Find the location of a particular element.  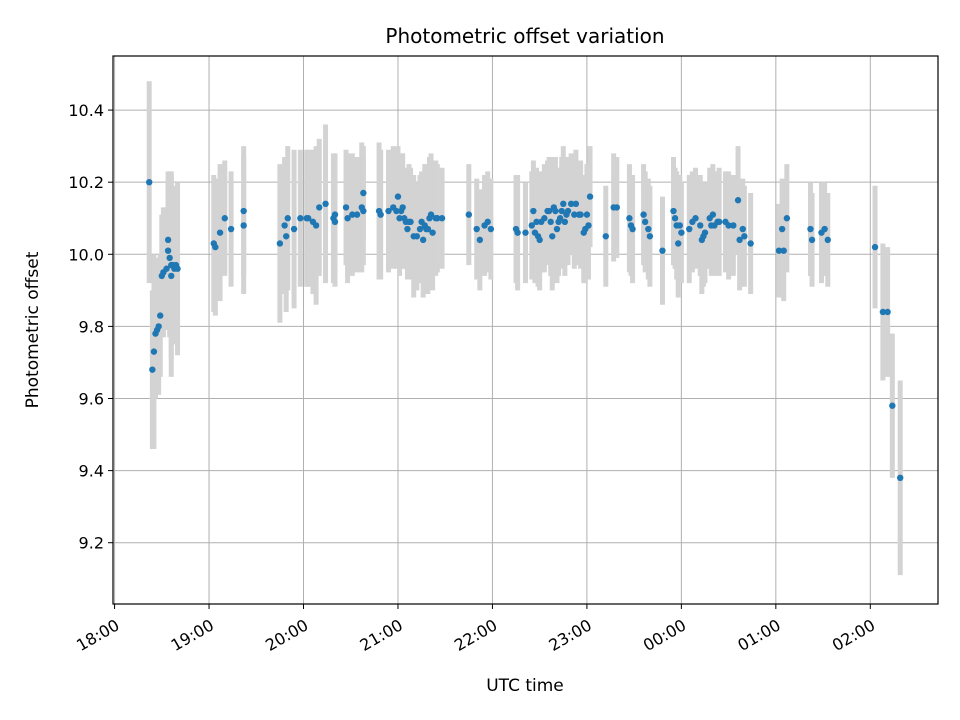

y-tick-label: 9.8 is located at coordinates (91, 326).